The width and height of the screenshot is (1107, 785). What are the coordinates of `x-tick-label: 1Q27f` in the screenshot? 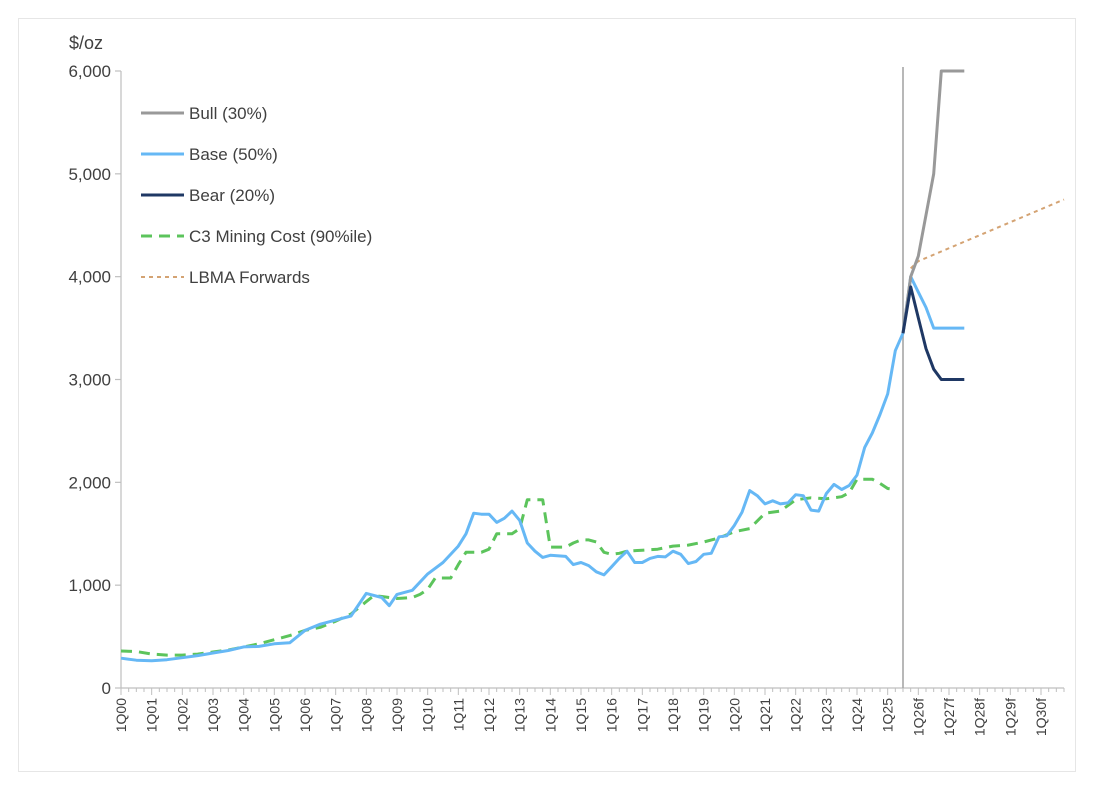 It's located at (949, 717).